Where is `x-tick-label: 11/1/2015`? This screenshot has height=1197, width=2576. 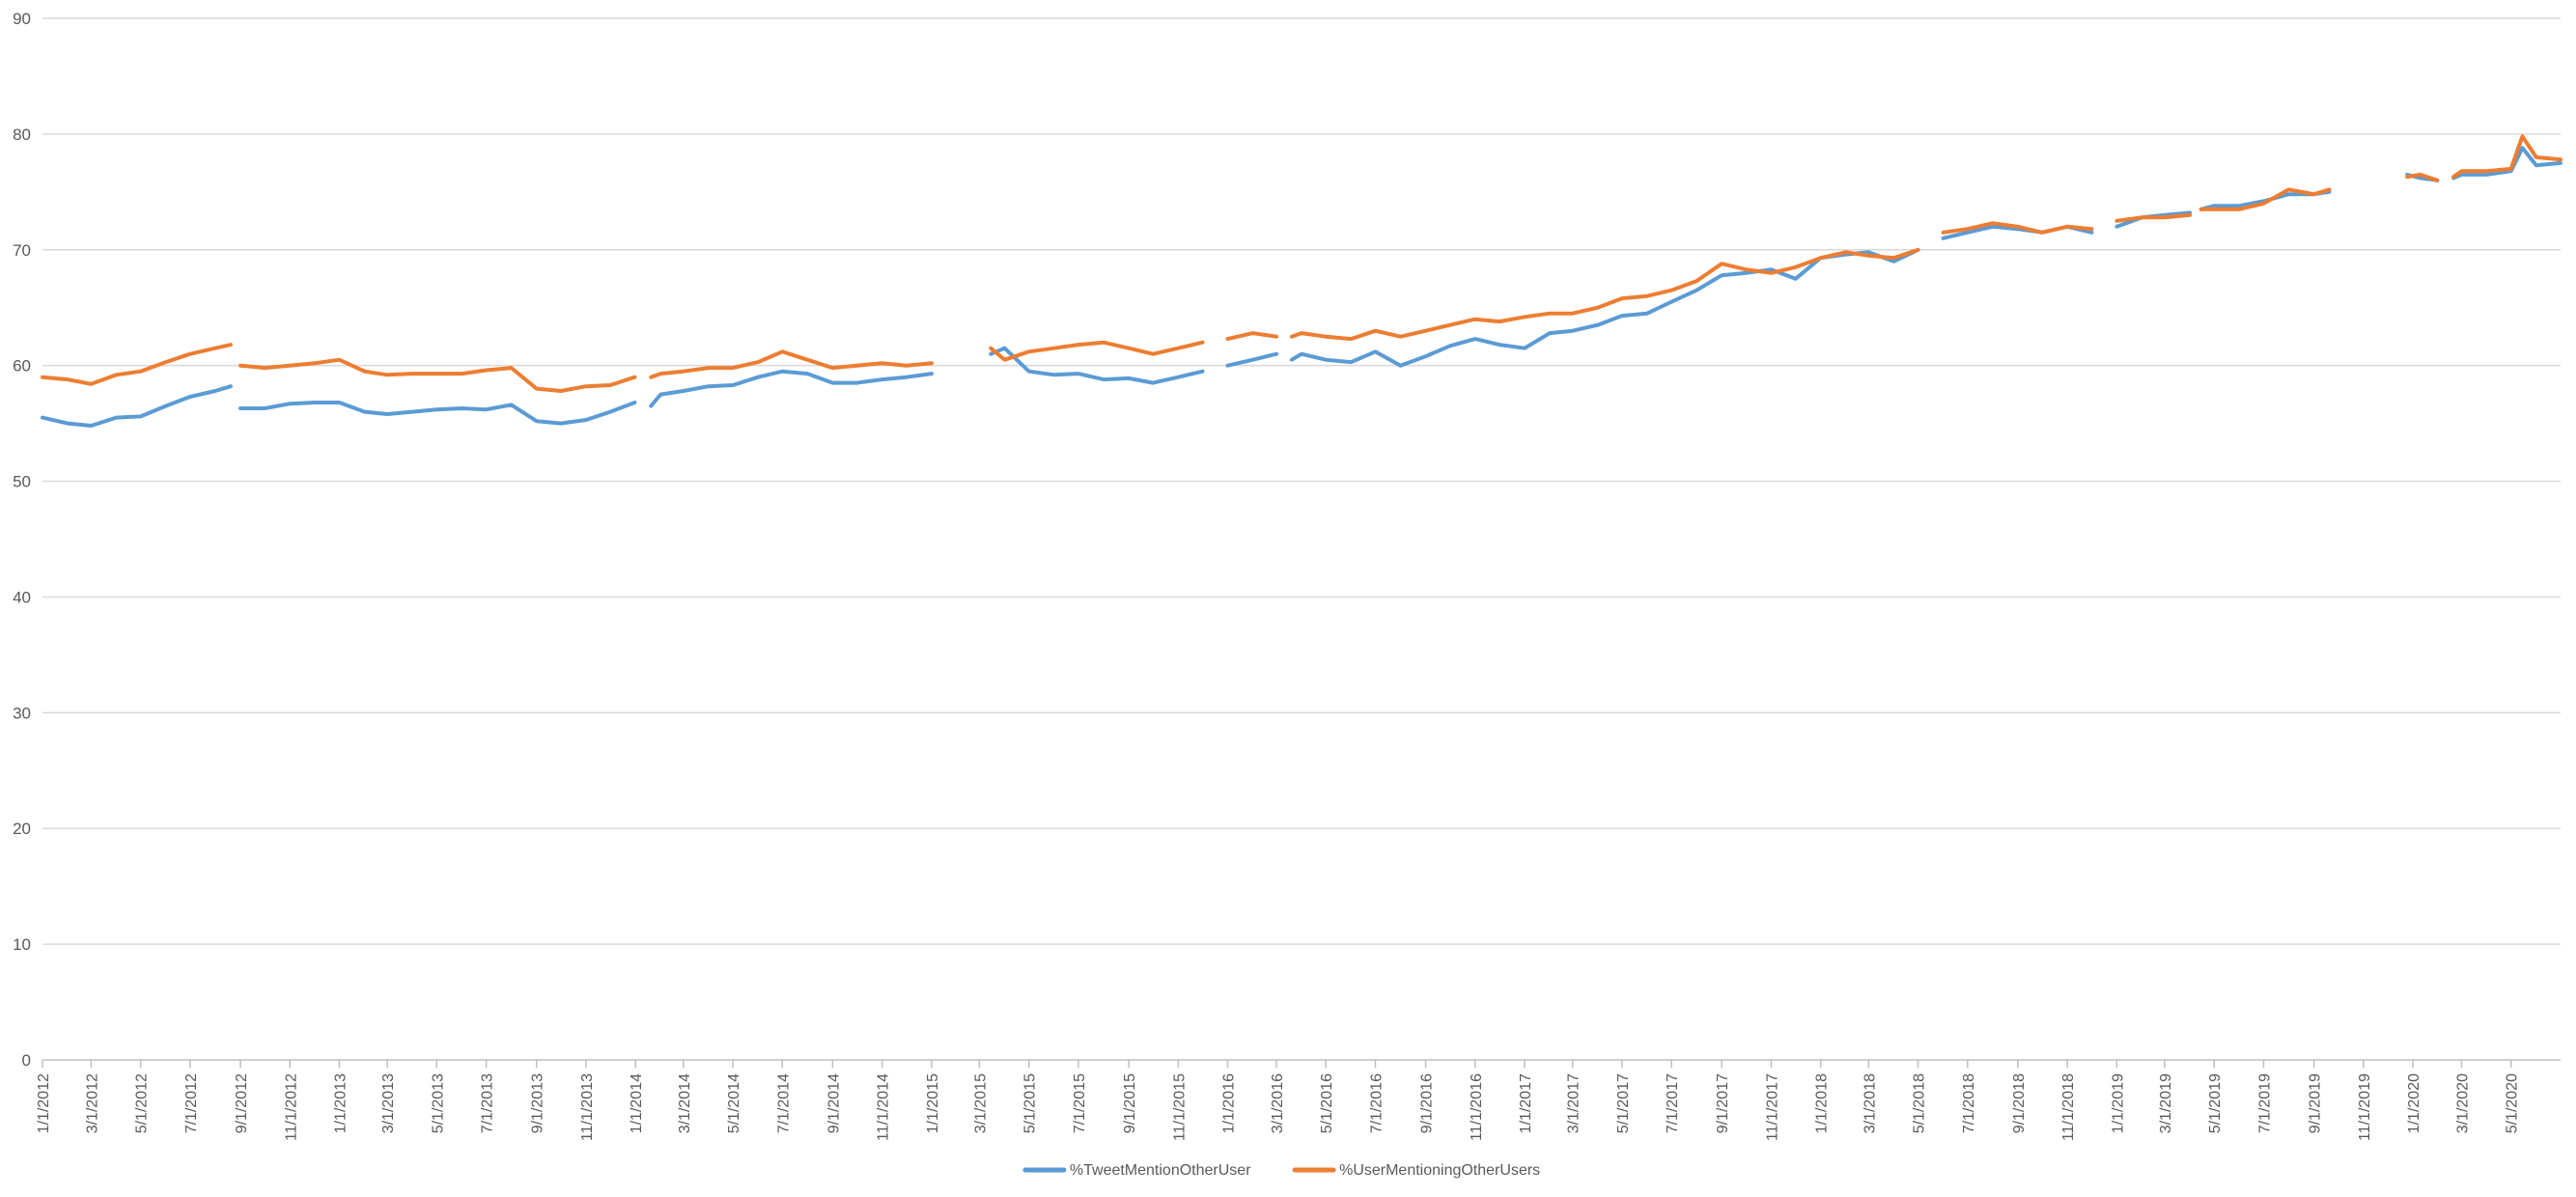 x-tick-label: 11/1/2015 is located at coordinates (1179, 1107).